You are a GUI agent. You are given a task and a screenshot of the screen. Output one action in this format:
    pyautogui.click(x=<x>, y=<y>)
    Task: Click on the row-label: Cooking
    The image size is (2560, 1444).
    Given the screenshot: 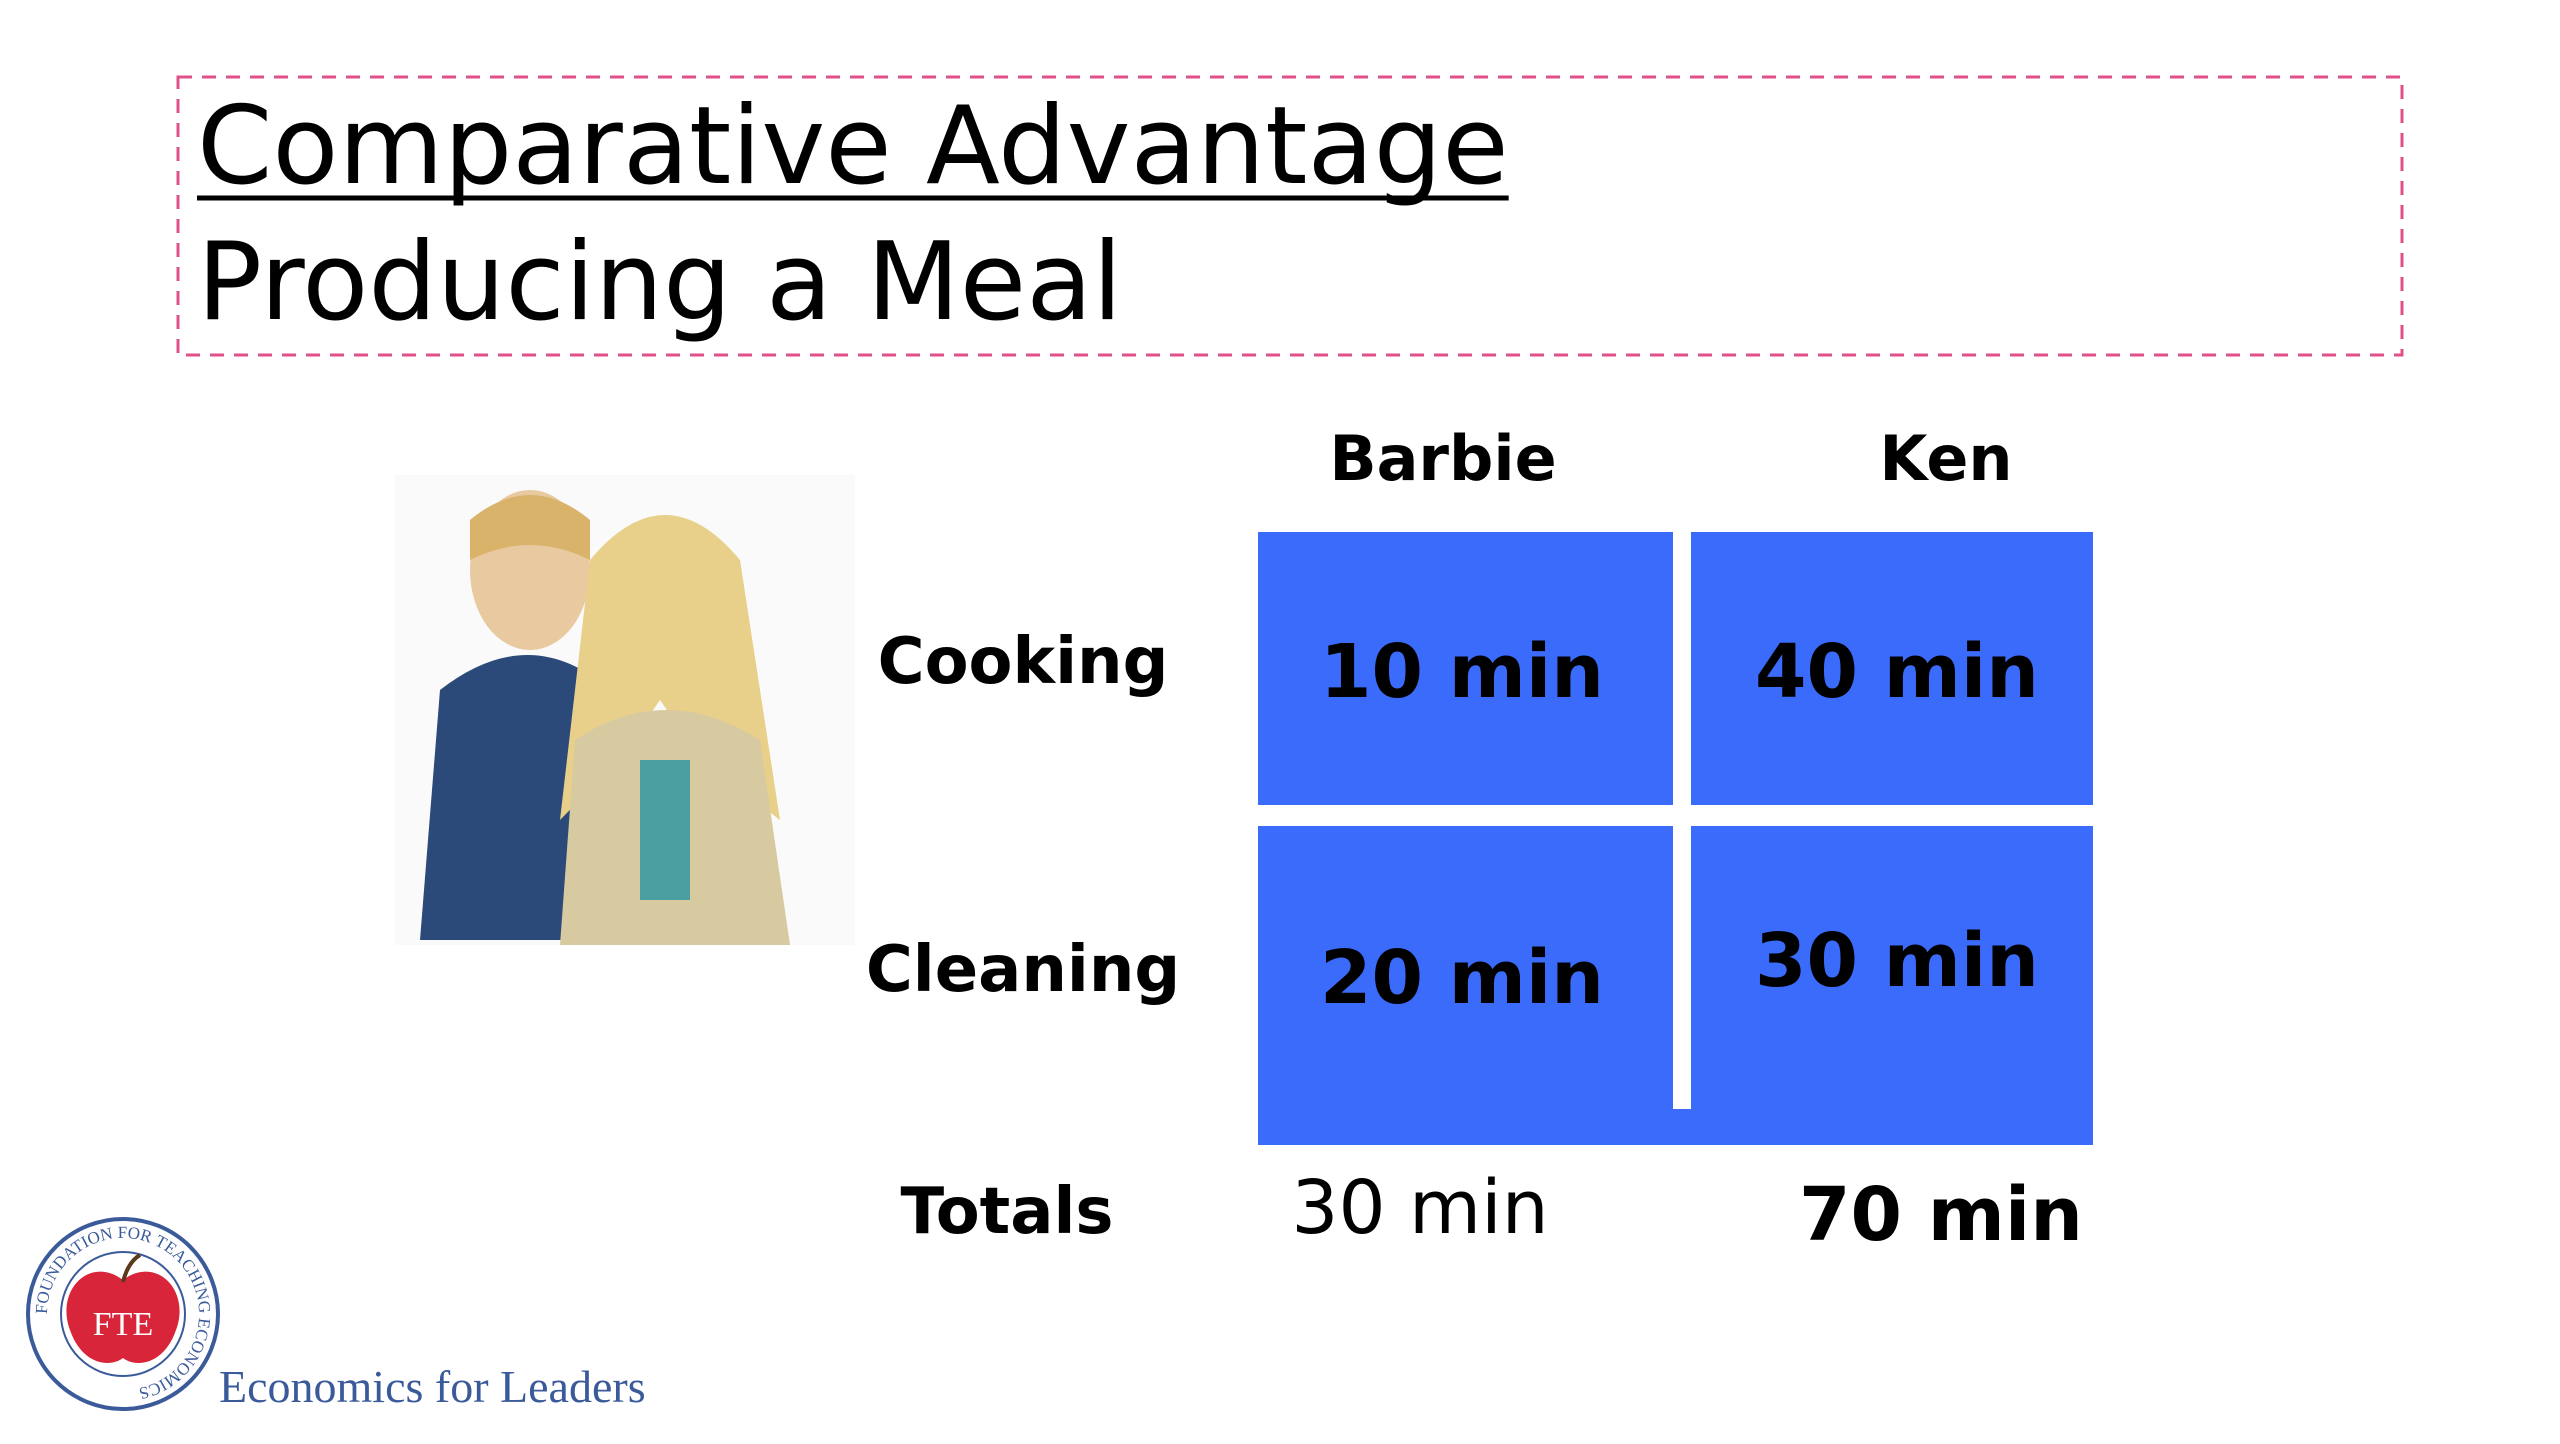 What is the action you would take?
    pyautogui.click(x=1023, y=662)
    